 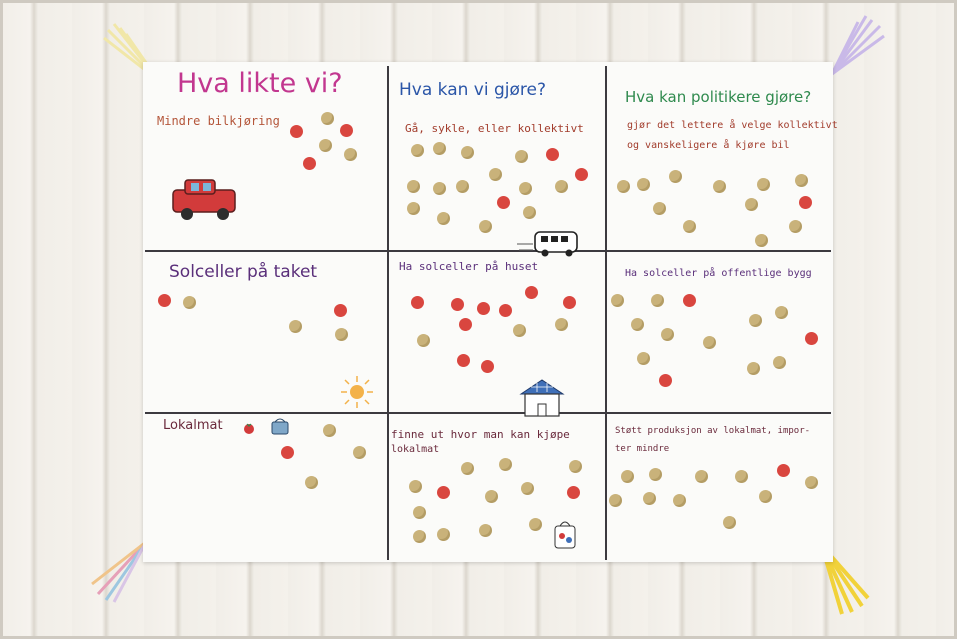 I want to click on heading-find-local-food-line1: finne ut hvor man kan kjøpe, so click(x=480, y=434).